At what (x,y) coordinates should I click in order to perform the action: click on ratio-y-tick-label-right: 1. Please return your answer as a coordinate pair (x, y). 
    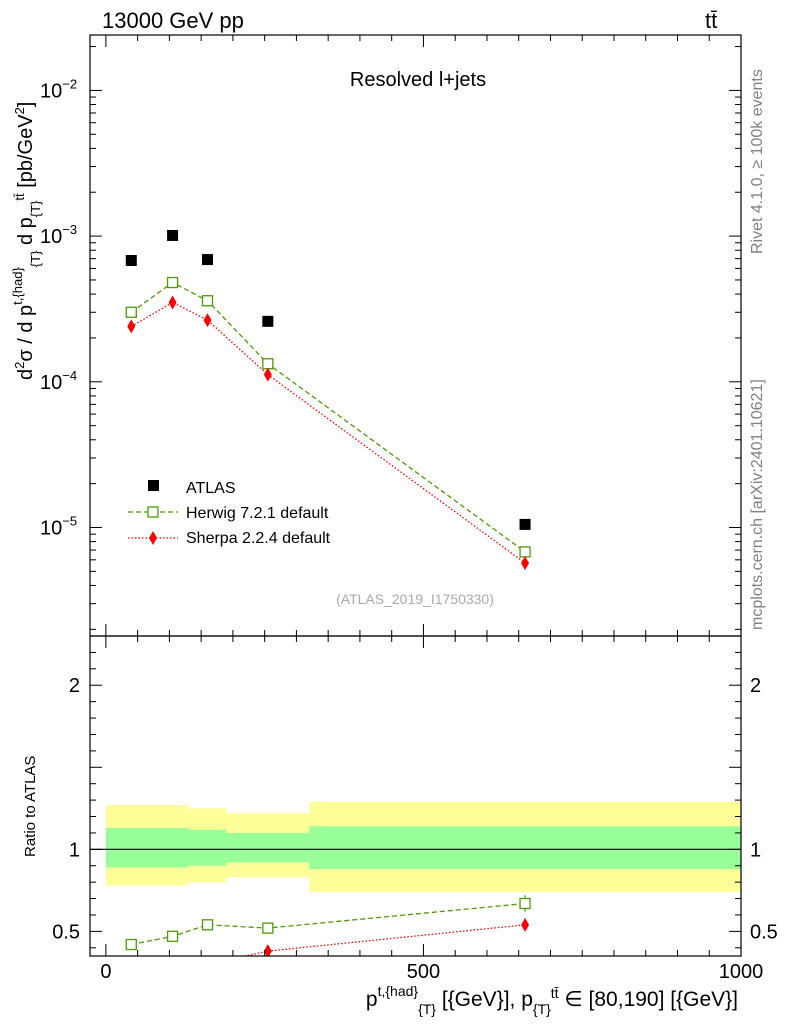
    Looking at the image, I should click on (755, 850).